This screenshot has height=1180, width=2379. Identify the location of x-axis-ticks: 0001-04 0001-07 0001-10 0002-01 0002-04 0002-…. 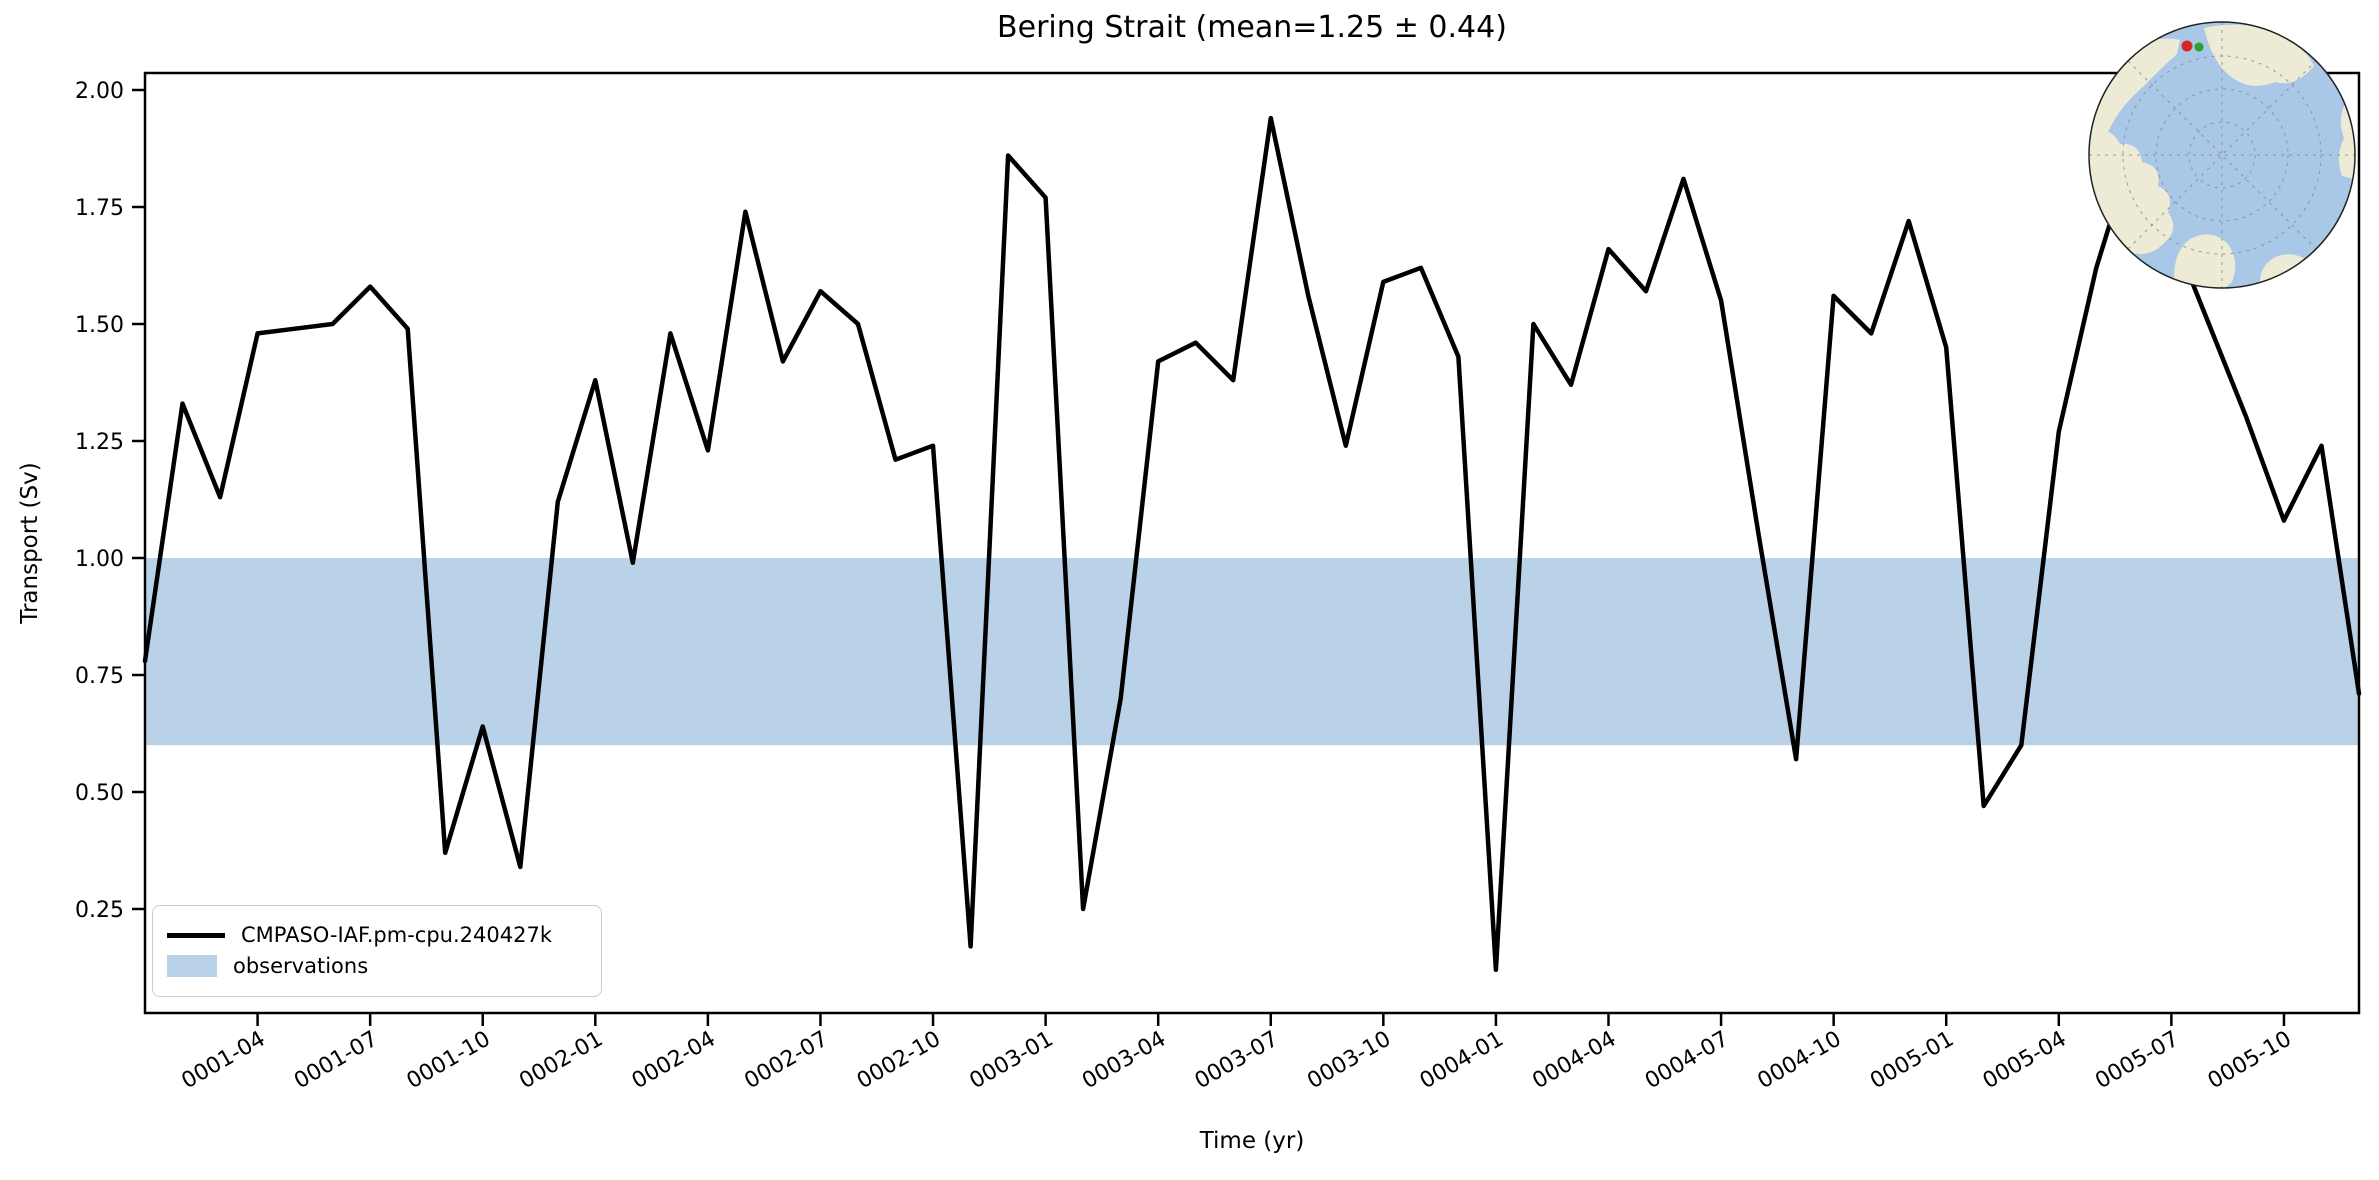
(1236, 1054).